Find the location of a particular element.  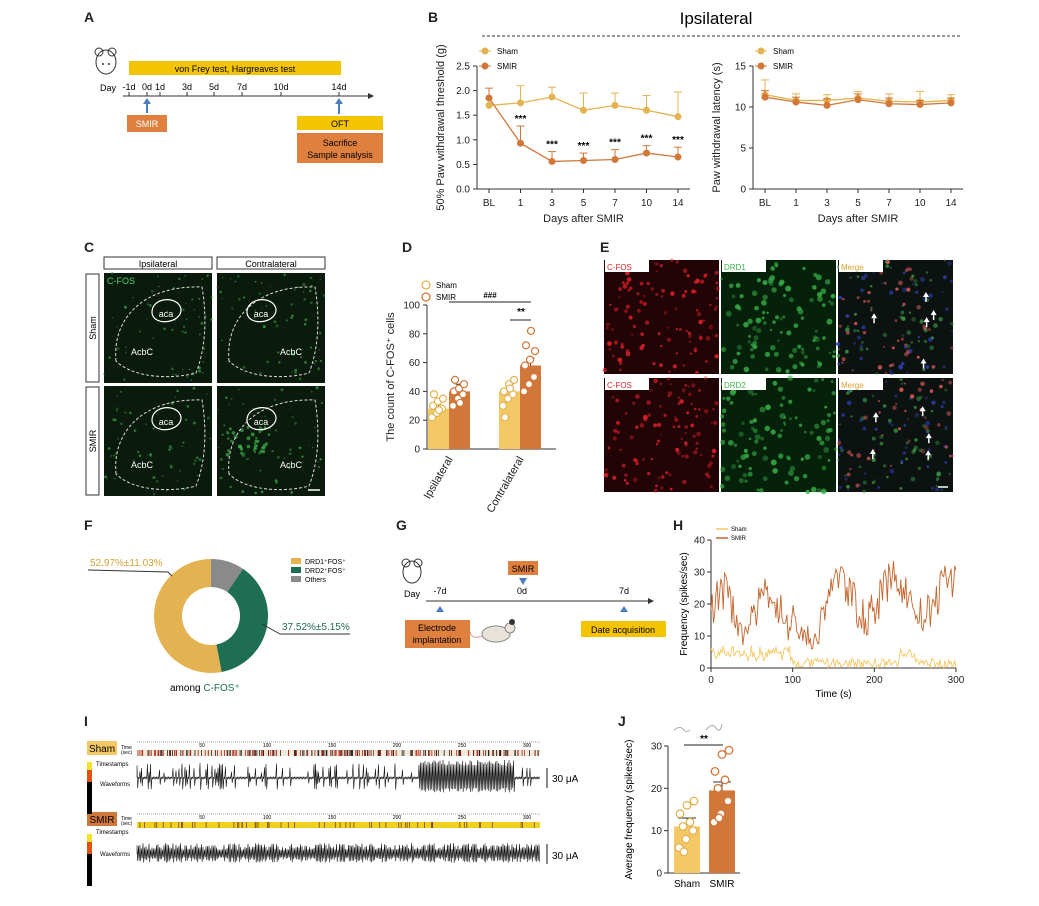

g-t2: 0d is located at coordinates (522, 591).